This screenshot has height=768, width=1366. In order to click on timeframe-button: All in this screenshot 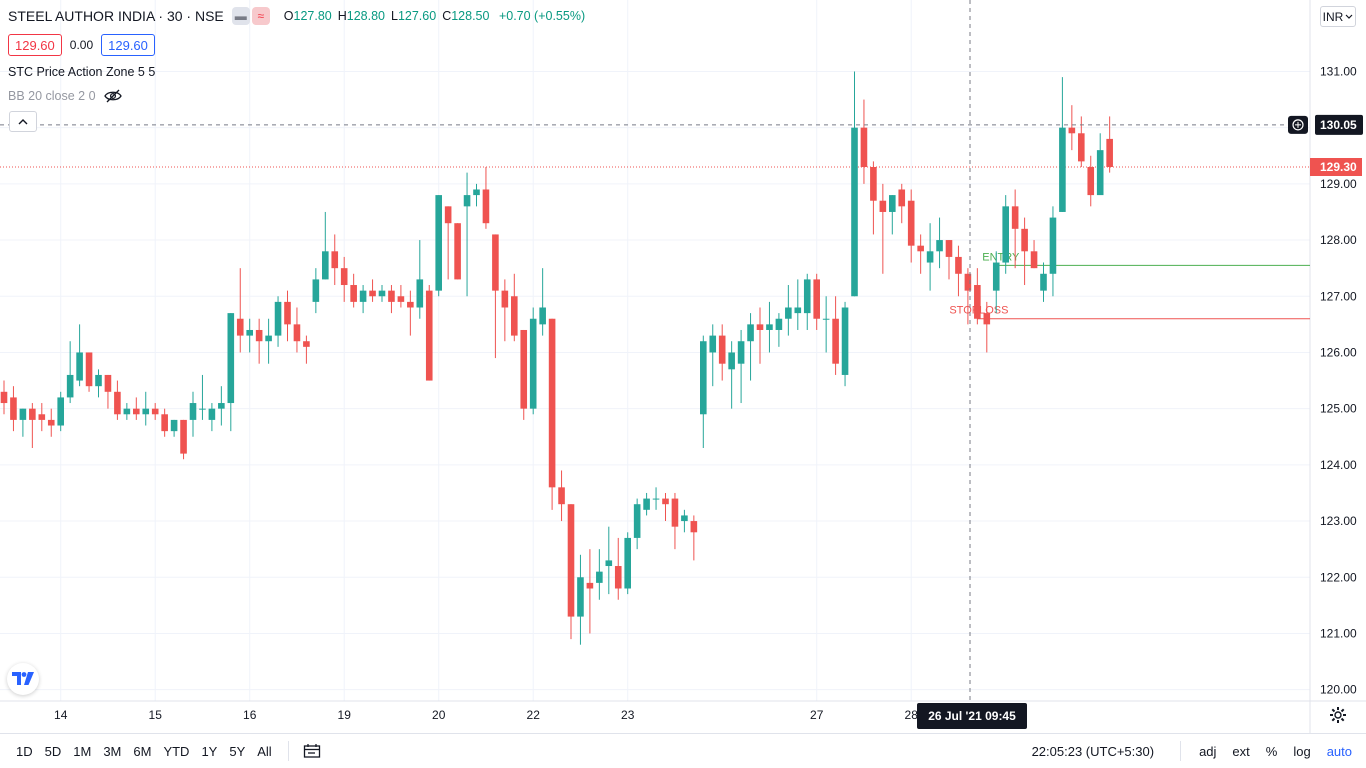, I will do `click(264, 751)`.